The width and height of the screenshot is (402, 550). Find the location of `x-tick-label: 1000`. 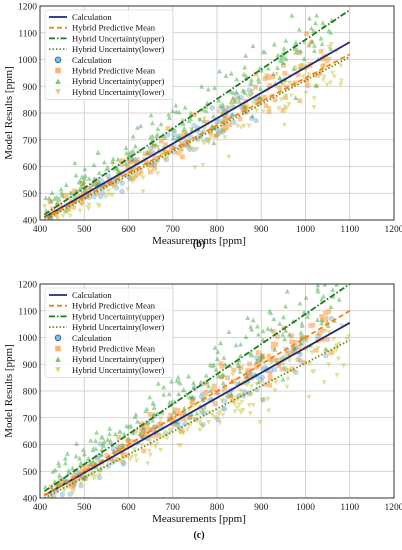

x-tick-label: 1000 is located at coordinates (305, 508).